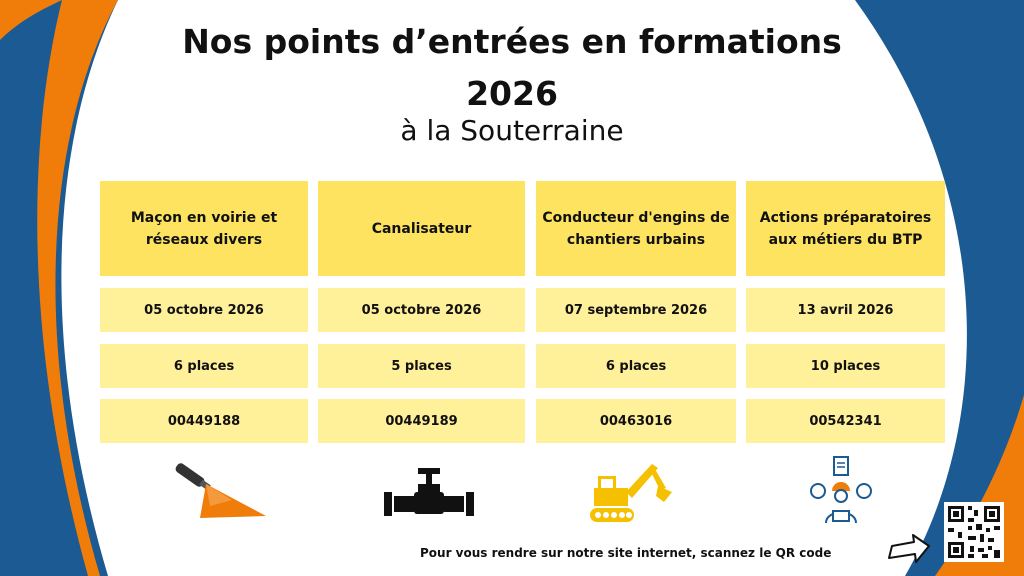  What do you see at coordinates (204, 228) in the screenshot?
I see `formation-header: Maçon en voirie et réseaux divers` at bounding box center [204, 228].